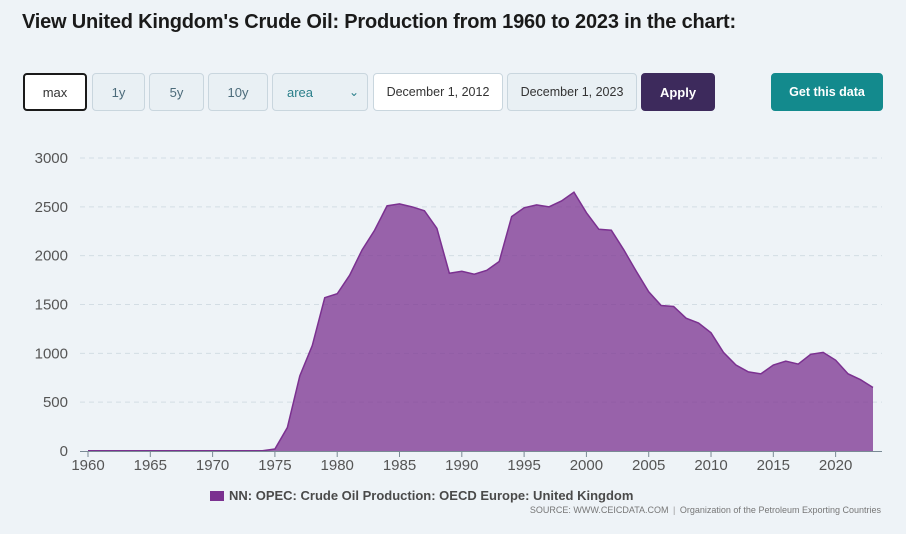 The width and height of the screenshot is (906, 534). I want to click on y-tick-label: 3000, so click(51, 158).